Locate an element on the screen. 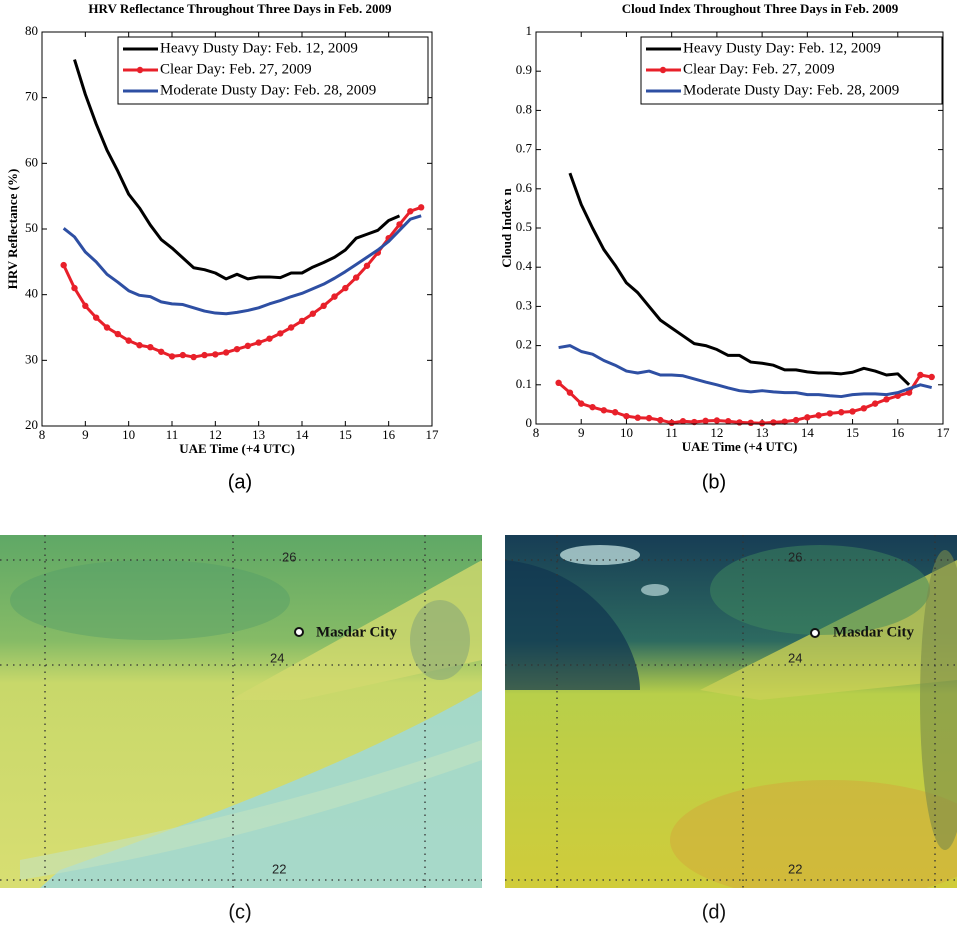 This screenshot has height=941, width=957. y-tick-label: 0.5 is located at coordinates (524, 226).